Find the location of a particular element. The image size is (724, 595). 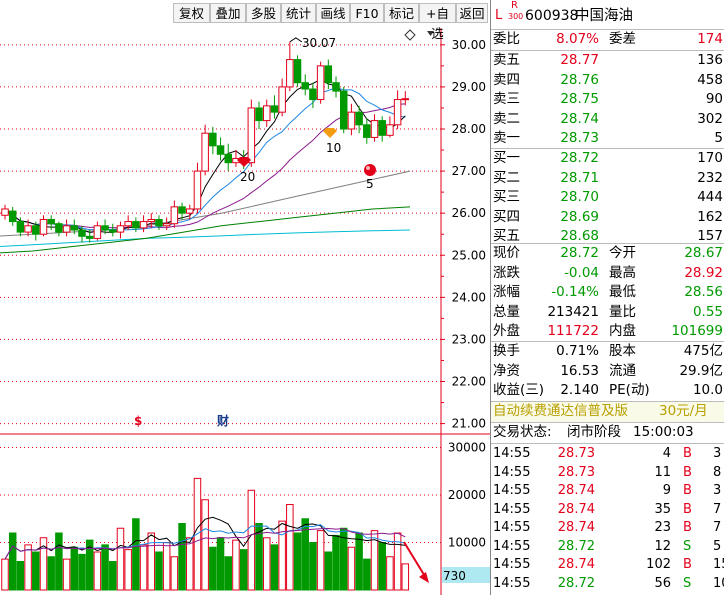

fund-row: 收益(三) 2.140 PE(动) 10.0 is located at coordinates (607, 391).